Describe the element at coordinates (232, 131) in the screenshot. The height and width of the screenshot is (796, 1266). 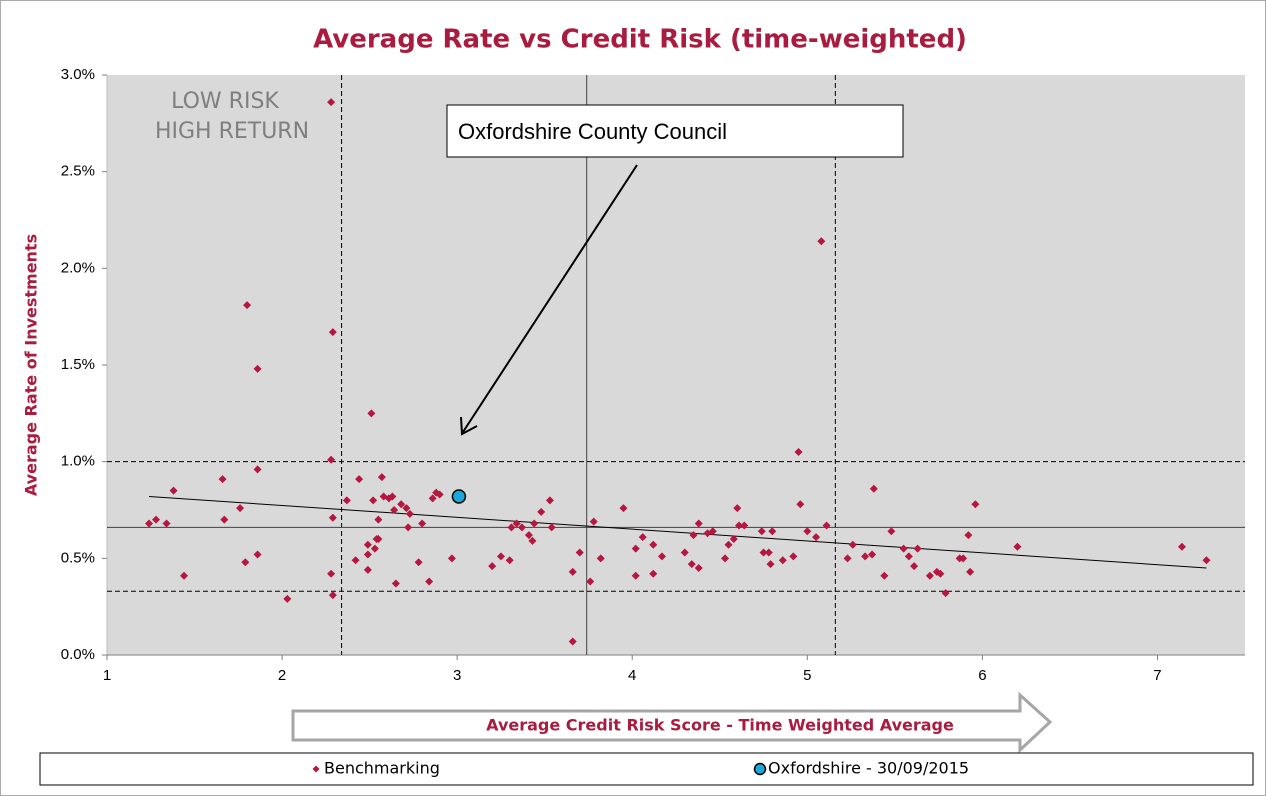
I see `quadrant-label: HIGH RETURN` at that location.